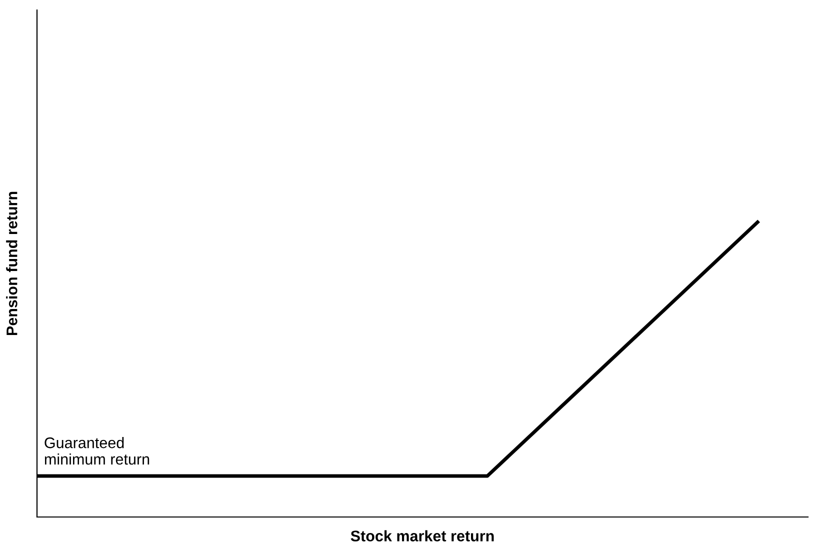 This screenshot has width=835, height=542. What do you see at coordinates (12, 264) in the screenshot?
I see `y-axis-title: Pension fund return` at bounding box center [12, 264].